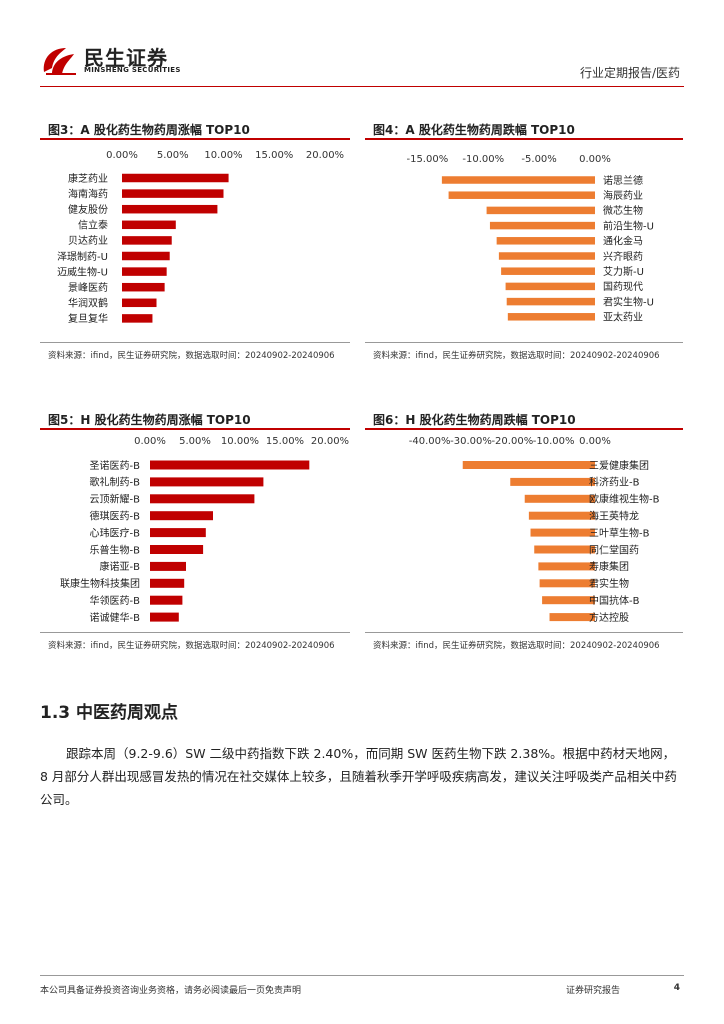 Image resolution: width=724 pixels, height=1024 pixels. I want to click on fig3-title: 图3：A 股化药生物药周涨幅 TOP10, so click(149, 130).